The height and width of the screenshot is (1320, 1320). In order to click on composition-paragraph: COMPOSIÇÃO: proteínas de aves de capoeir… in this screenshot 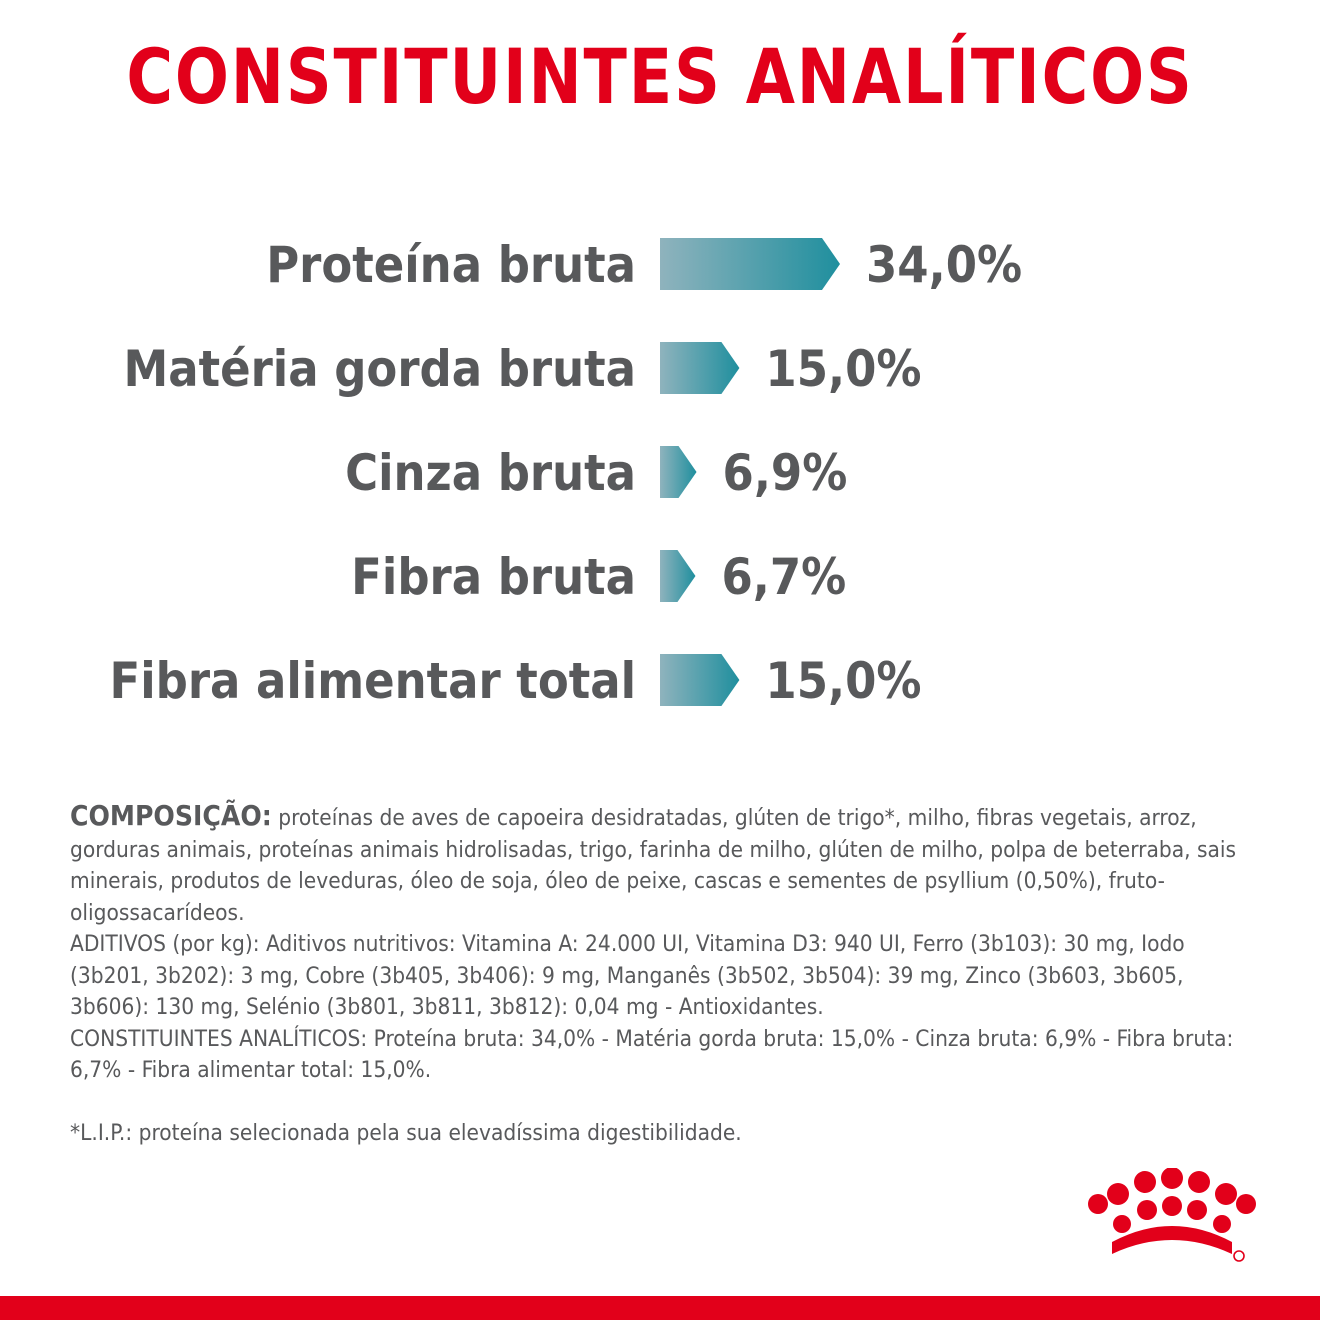, I will do `click(665, 864)`.